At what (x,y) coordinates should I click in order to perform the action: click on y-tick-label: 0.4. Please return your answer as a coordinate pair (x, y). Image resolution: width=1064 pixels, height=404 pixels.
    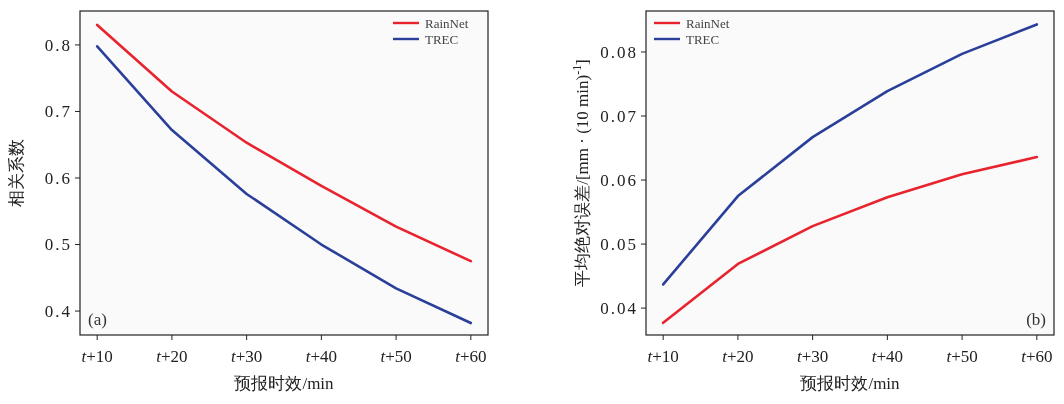
    Looking at the image, I should click on (58, 311).